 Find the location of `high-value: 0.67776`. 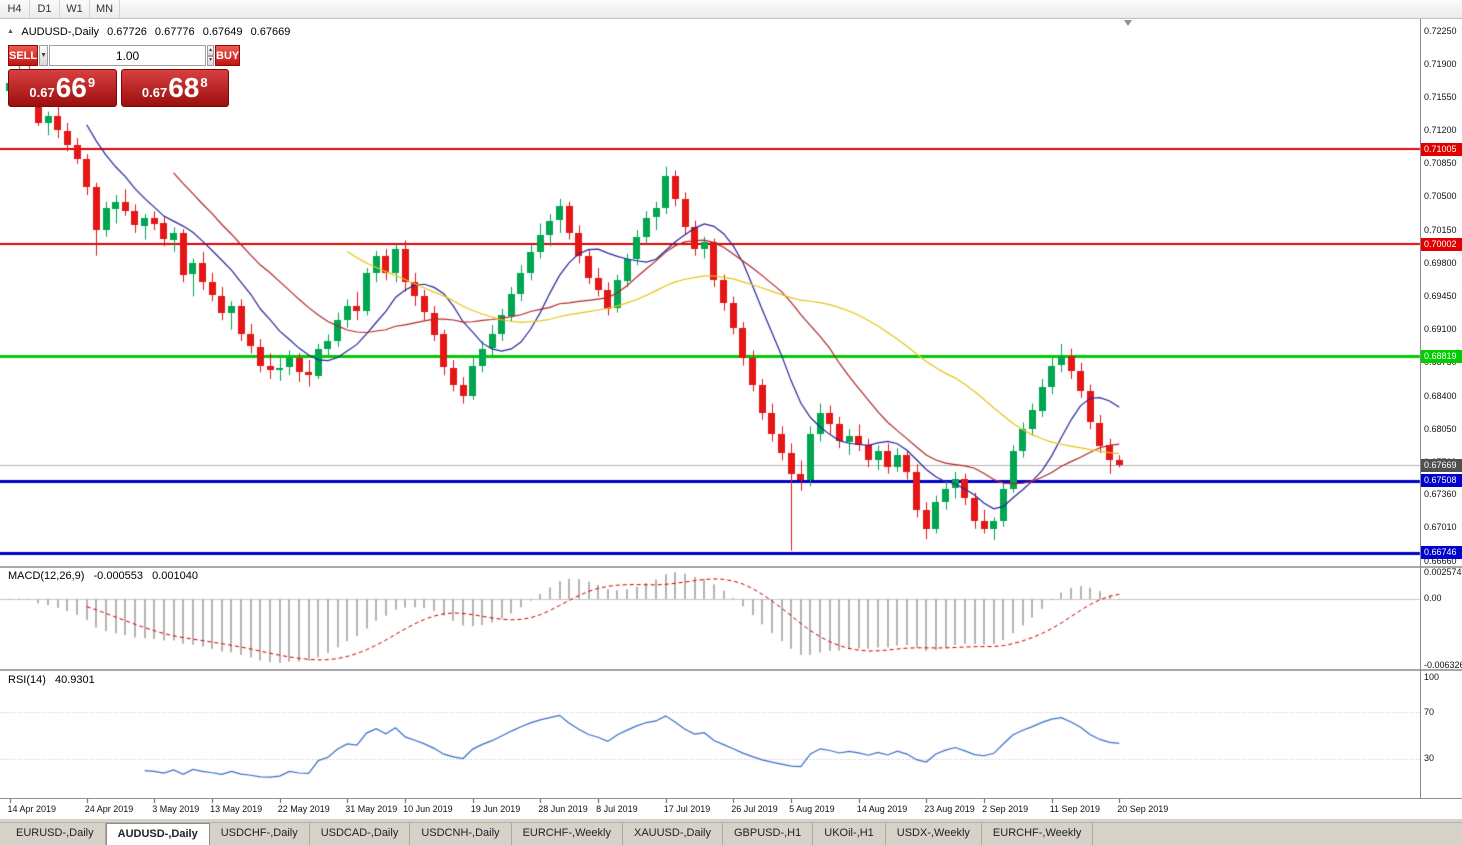

high-value: 0.67776 is located at coordinates (174, 32).